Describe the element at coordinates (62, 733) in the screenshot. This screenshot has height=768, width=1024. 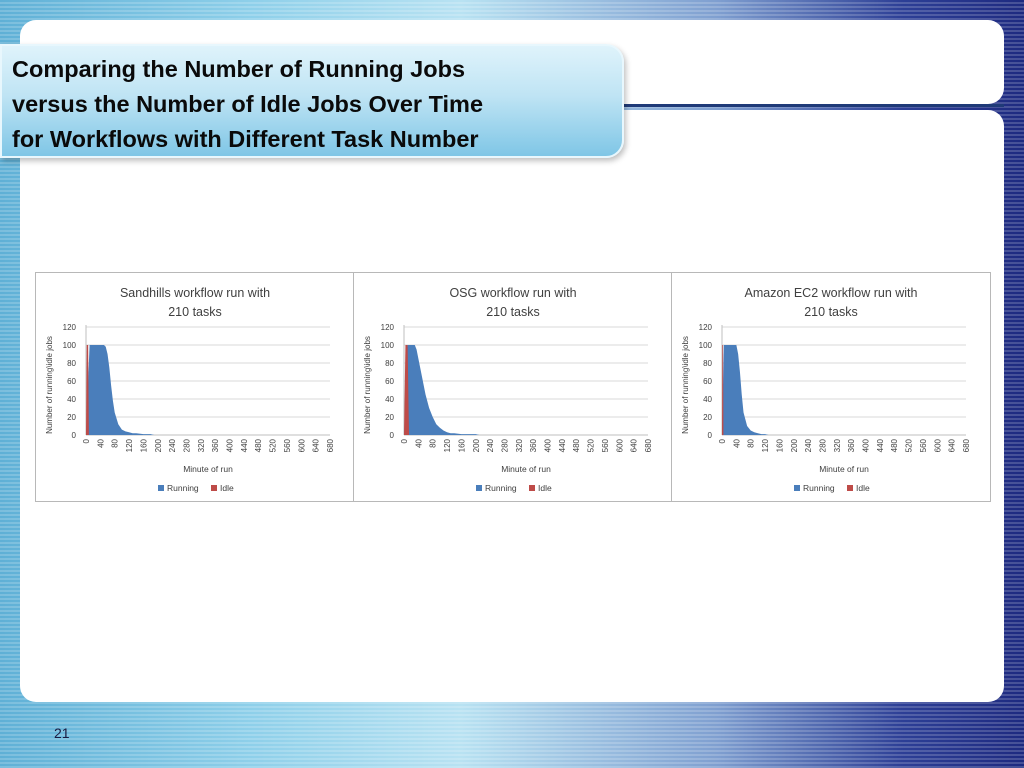
I see `page-number: 21` at that location.